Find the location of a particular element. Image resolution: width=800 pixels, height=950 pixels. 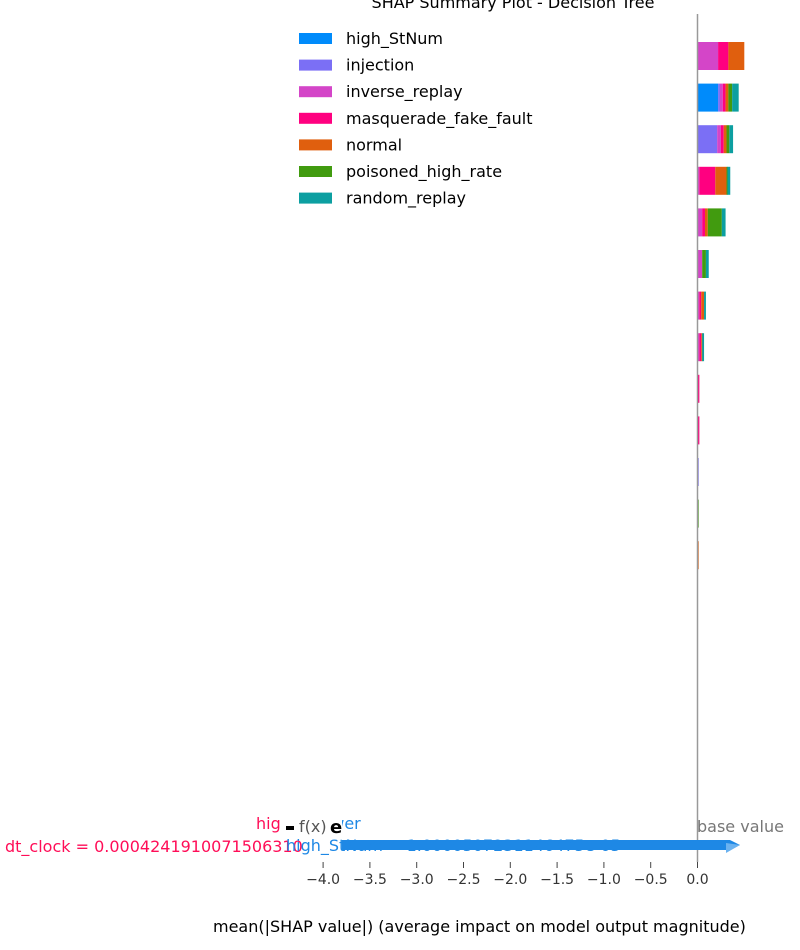

x-tick-label: −2.5 is located at coordinates (464, 880).